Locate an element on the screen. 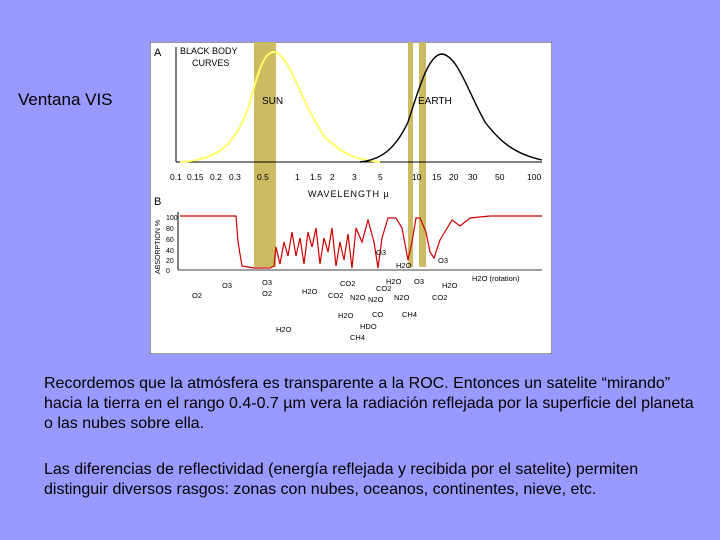 Image resolution: width=720 pixels, height=540 pixels. y-axis-label: ABSORPTION % is located at coordinates (158, 247).